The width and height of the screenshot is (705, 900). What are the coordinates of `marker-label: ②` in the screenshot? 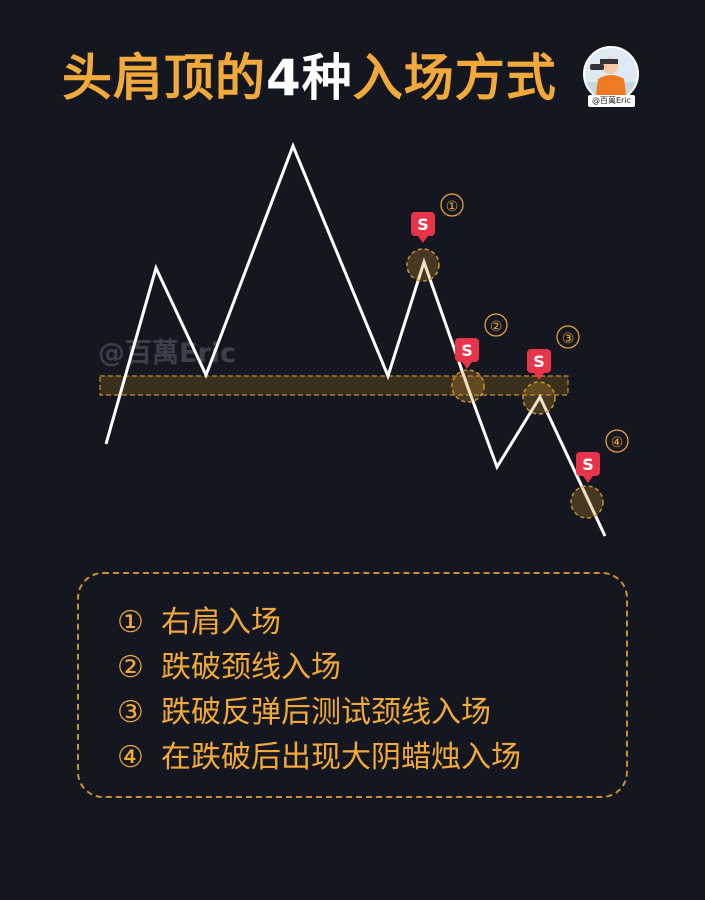 It's located at (496, 327).